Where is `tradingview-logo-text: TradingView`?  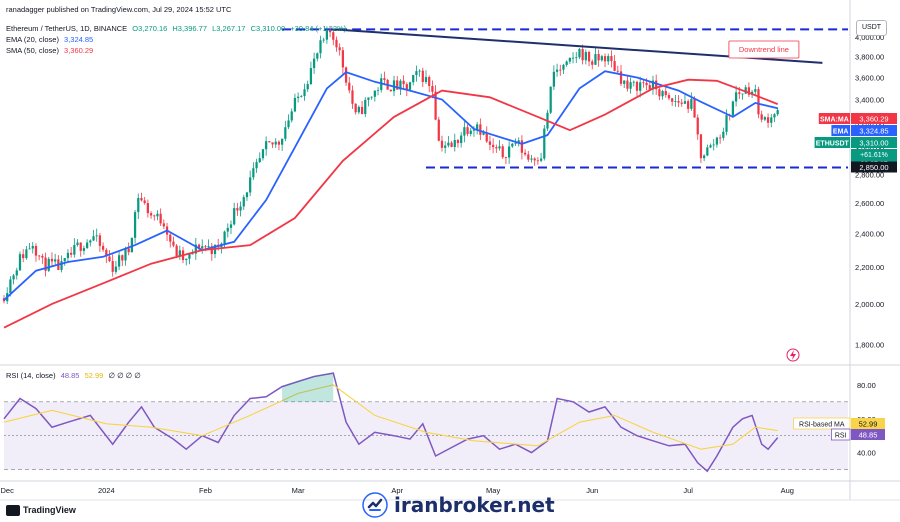 tradingview-logo-text: TradingView is located at coordinates (49, 510).